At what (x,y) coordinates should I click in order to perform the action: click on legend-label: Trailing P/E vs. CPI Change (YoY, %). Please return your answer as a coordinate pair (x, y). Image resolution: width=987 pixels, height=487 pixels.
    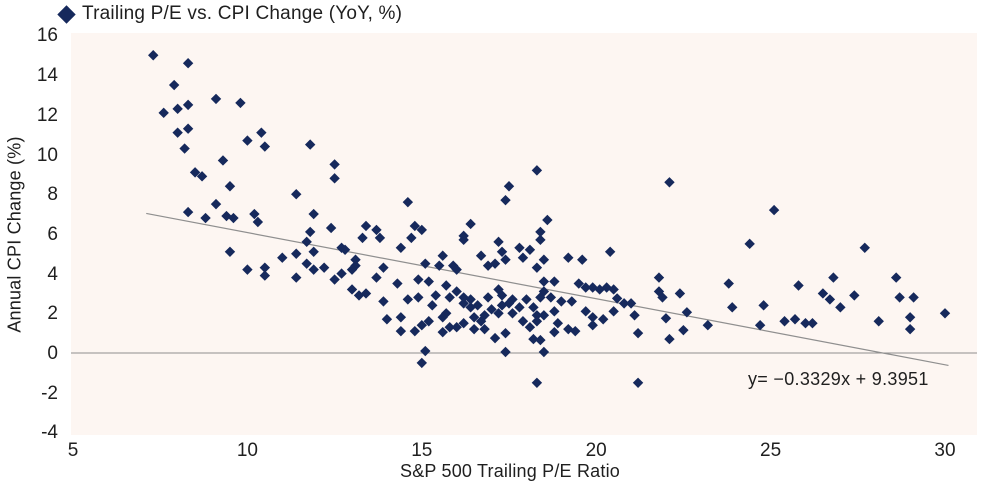
    Looking at the image, I should click on (242, 13).